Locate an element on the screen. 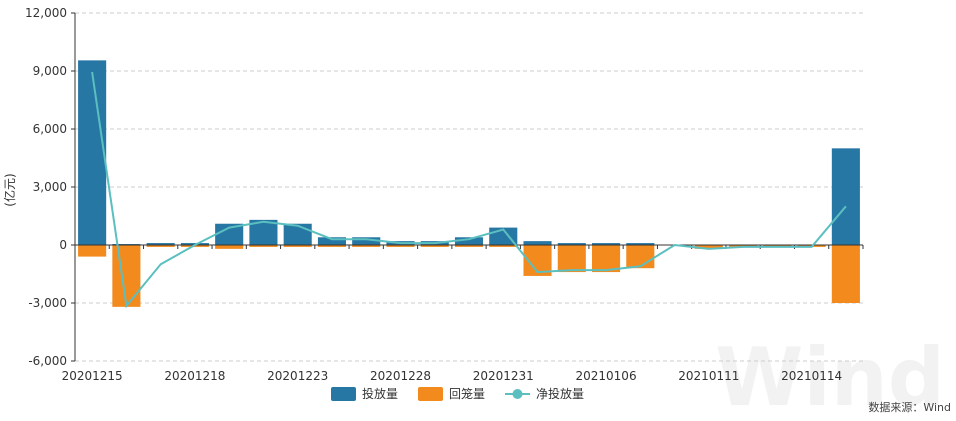 The width and height of the screenshot is (956, 421). x-tick-label: 20201231 is located at coordinates (503, 376).